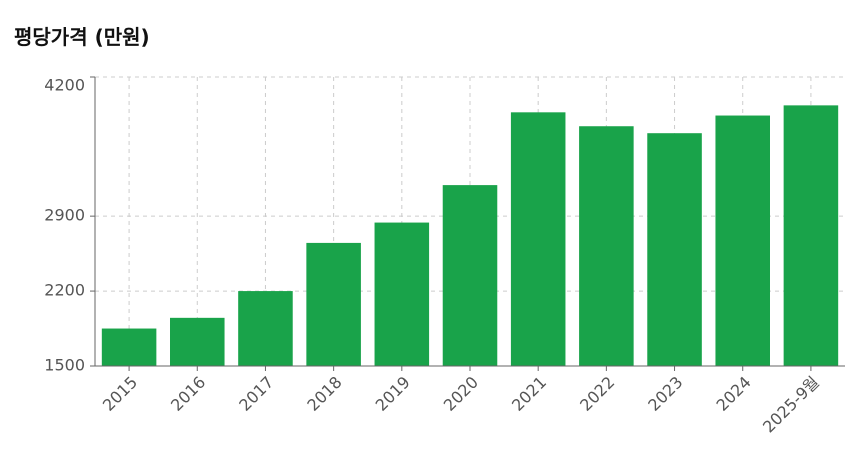 The width and height of the screenshot is (854, 451). Describe the element at coordinates (324, 394) in the screenshot. I see `x-tick-label: 2018` at that location.